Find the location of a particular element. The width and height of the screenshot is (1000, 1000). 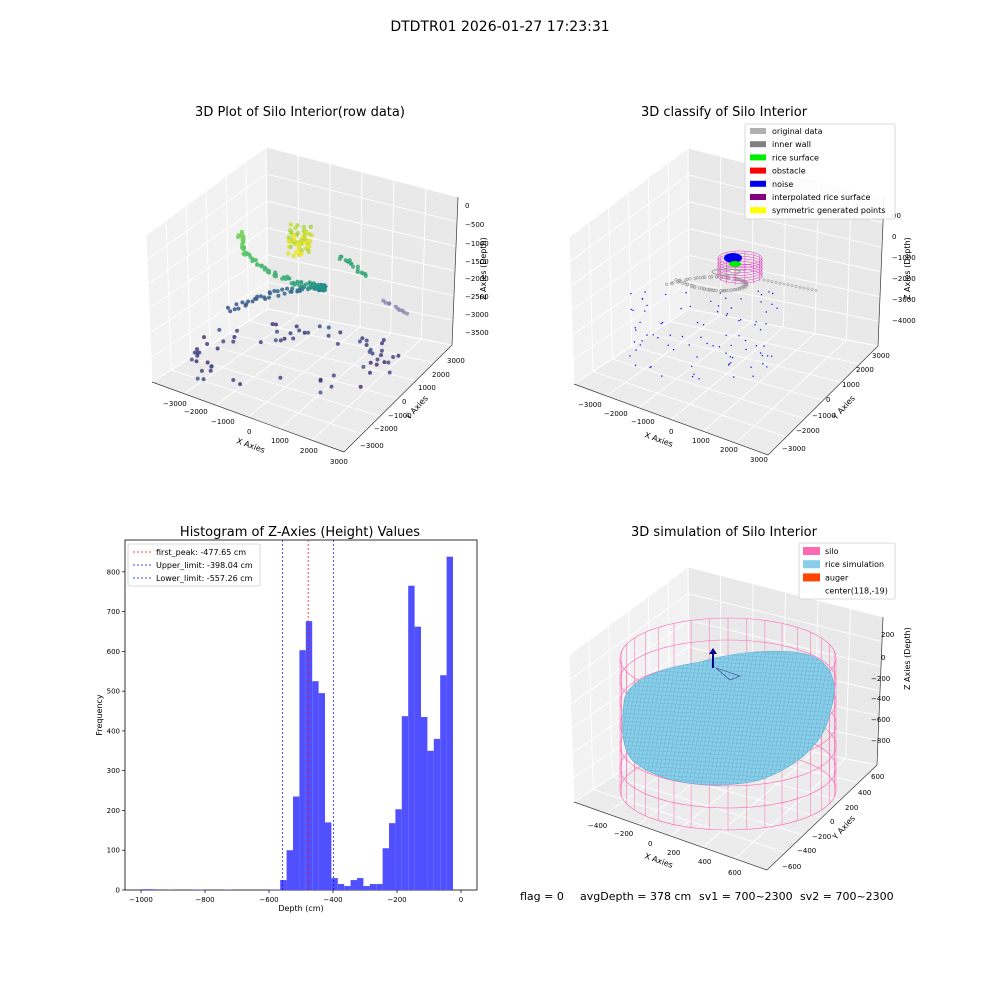

p1-ztick: −2000 is located at coordinates (477, 279).